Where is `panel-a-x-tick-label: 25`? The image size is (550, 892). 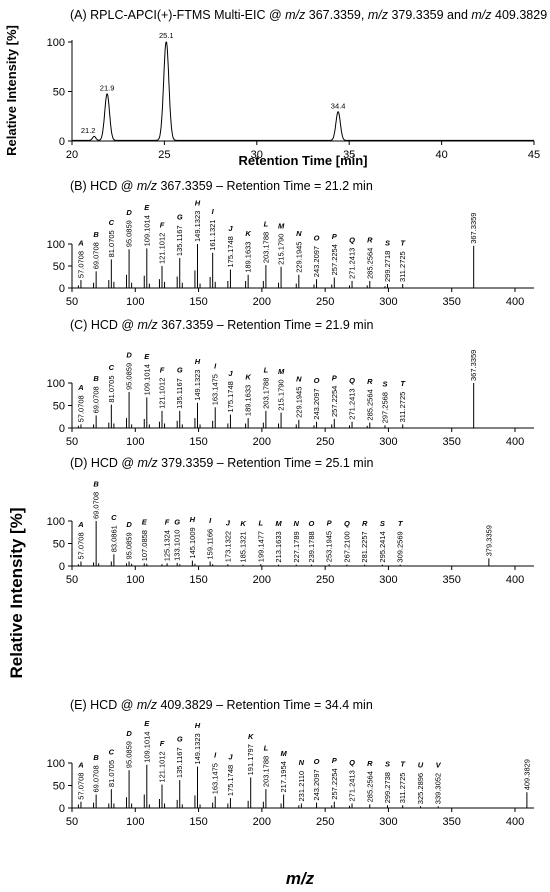
panel-a-x-tick-label: 25 is located at coordinates (164, 155).